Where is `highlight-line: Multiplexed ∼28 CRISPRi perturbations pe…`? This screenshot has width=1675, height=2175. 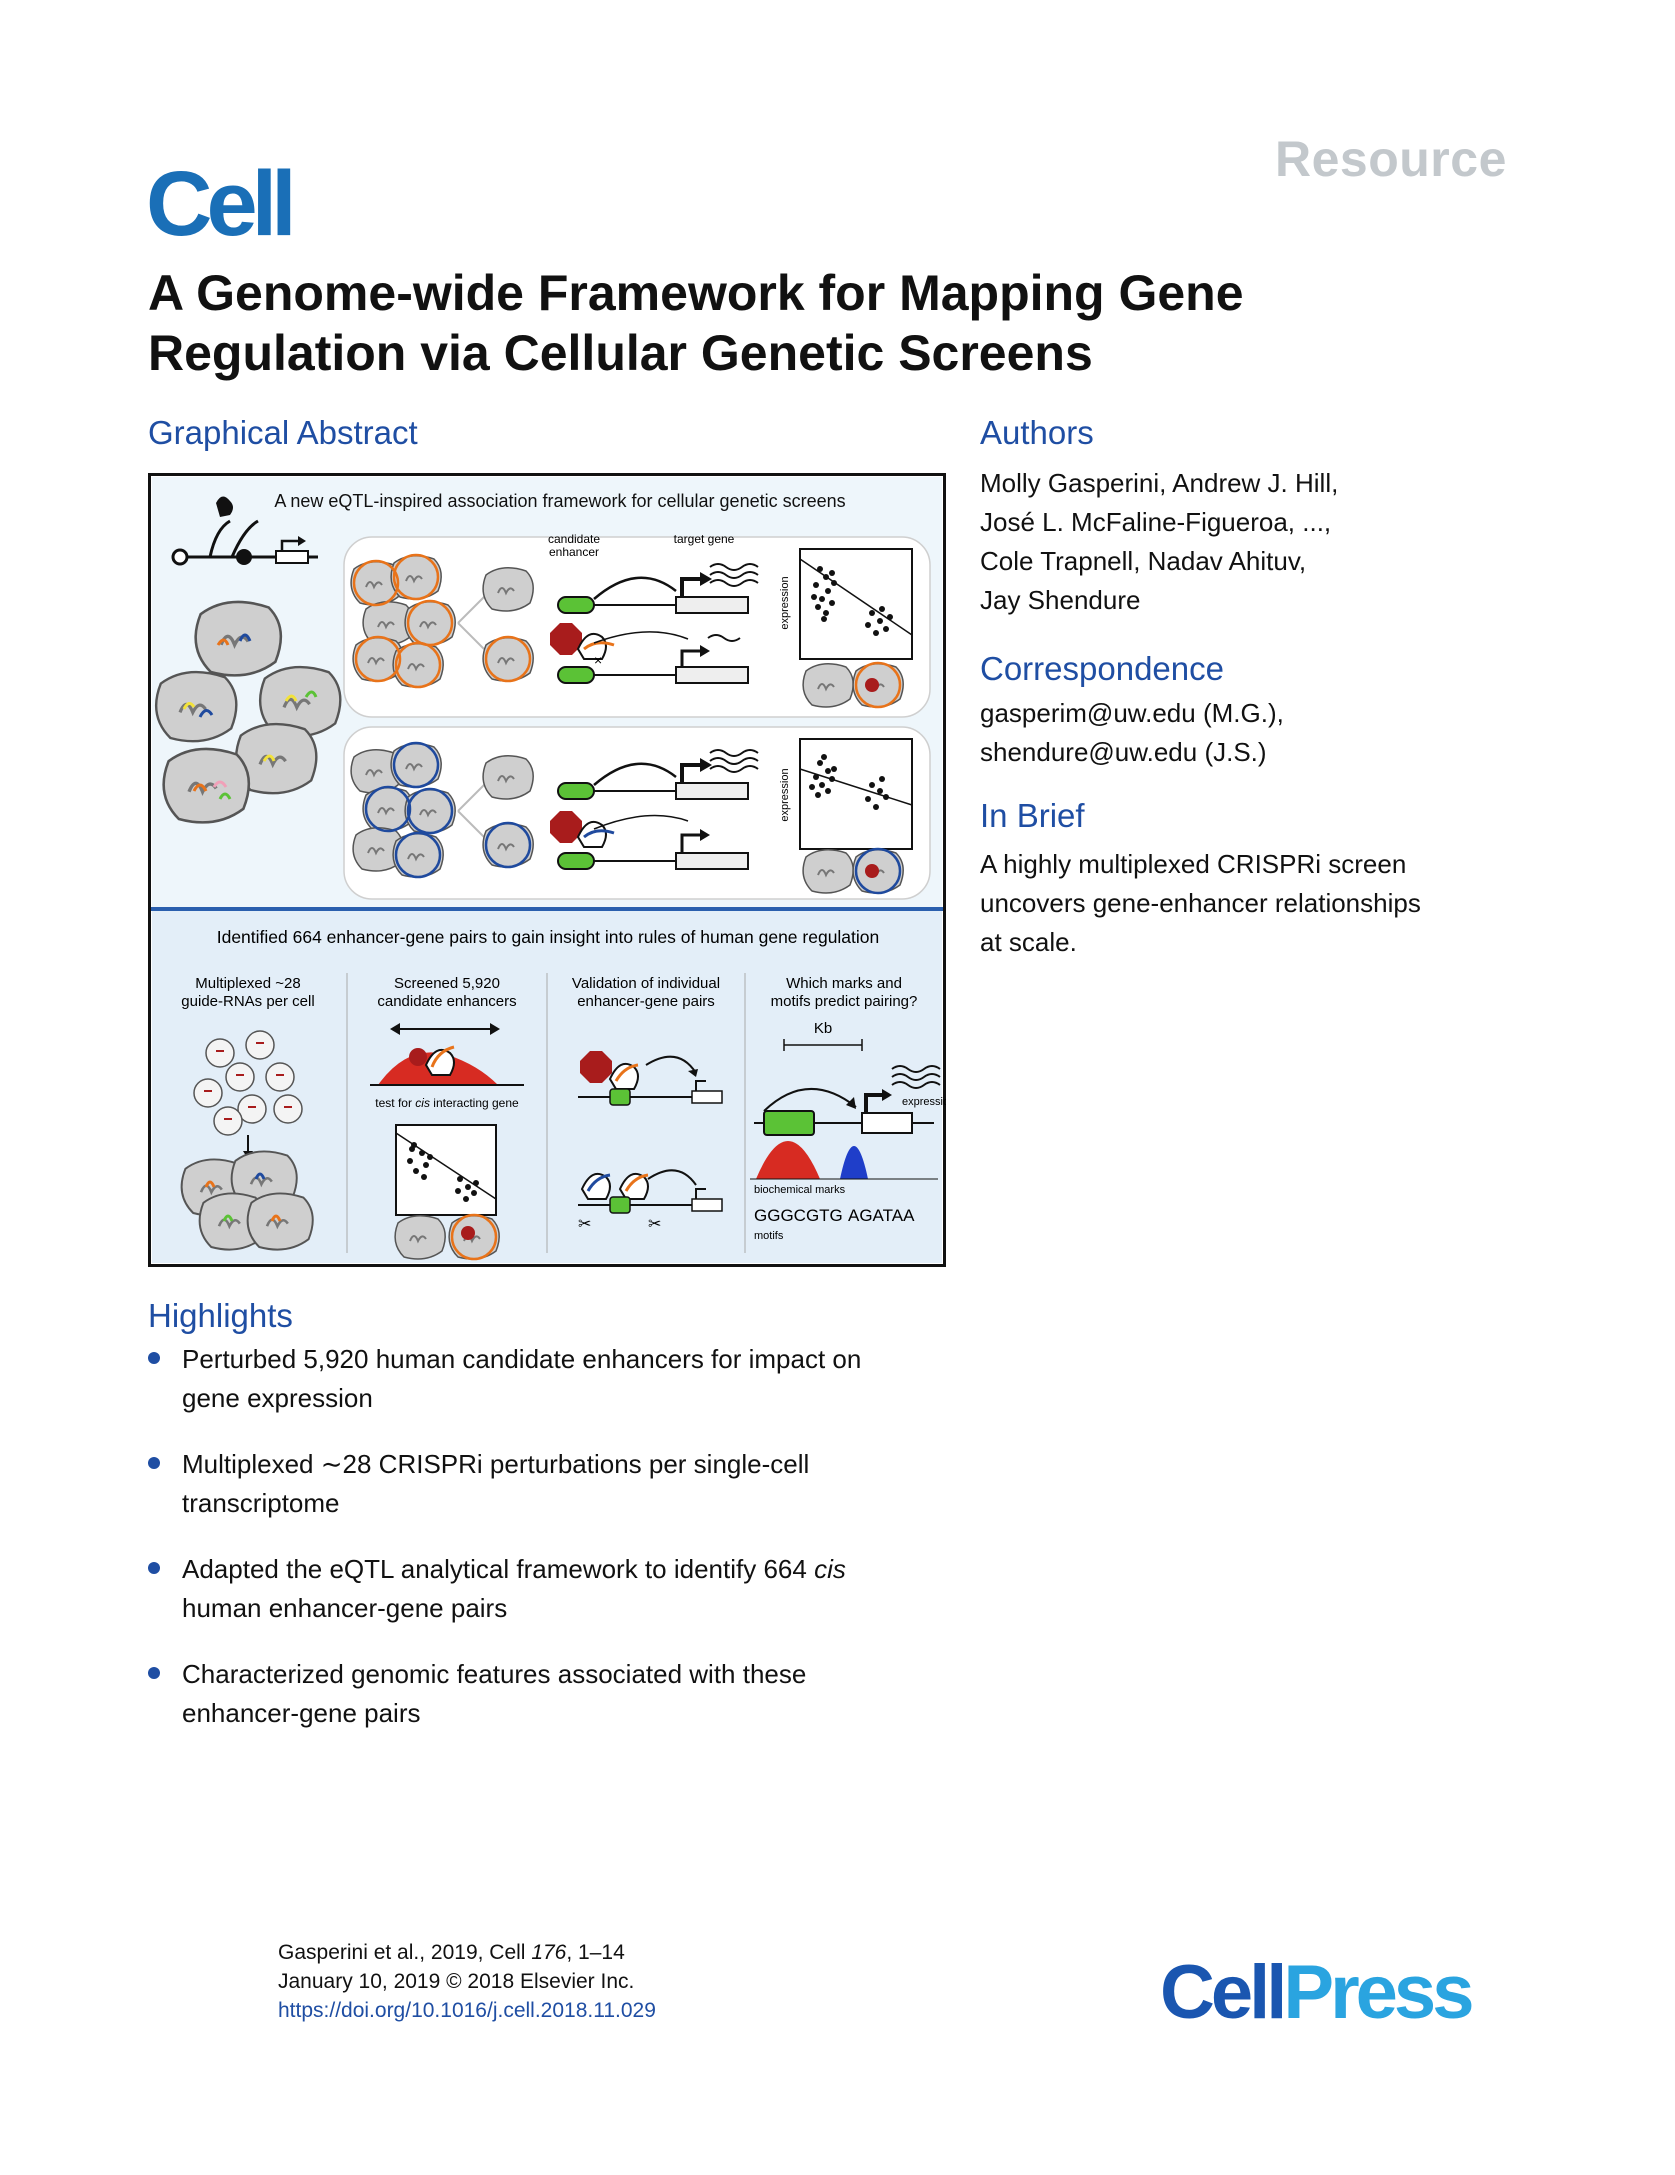
highlight-line: Multiplexed ∼28 CRISPRi perturbations pe… is located at coordinates (496, 1464).